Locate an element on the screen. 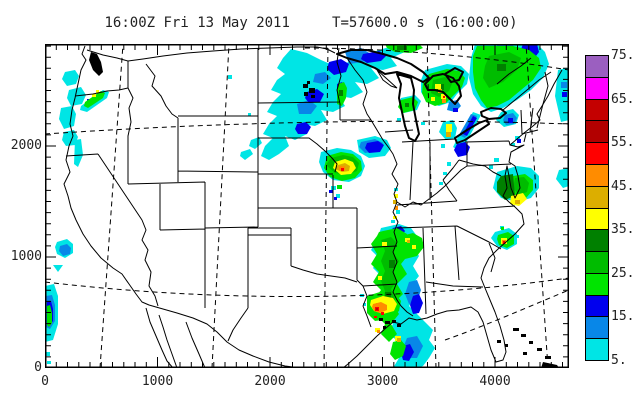 Image resolution: width=640 pixels, height=400 pixels. colorbar-tick-label: 15. is located at coordinates (623, 317).